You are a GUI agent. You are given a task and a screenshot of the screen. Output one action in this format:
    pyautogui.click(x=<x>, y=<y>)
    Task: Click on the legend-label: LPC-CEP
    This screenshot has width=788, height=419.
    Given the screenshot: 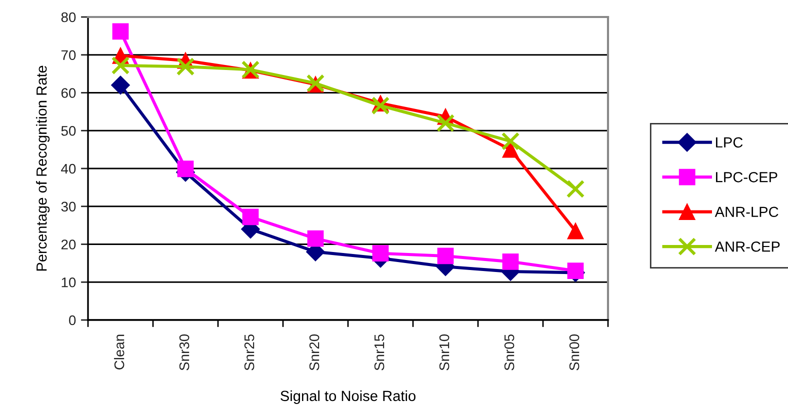 What is the action you would take?
    pyautogui.click(x=747, y=177)
    